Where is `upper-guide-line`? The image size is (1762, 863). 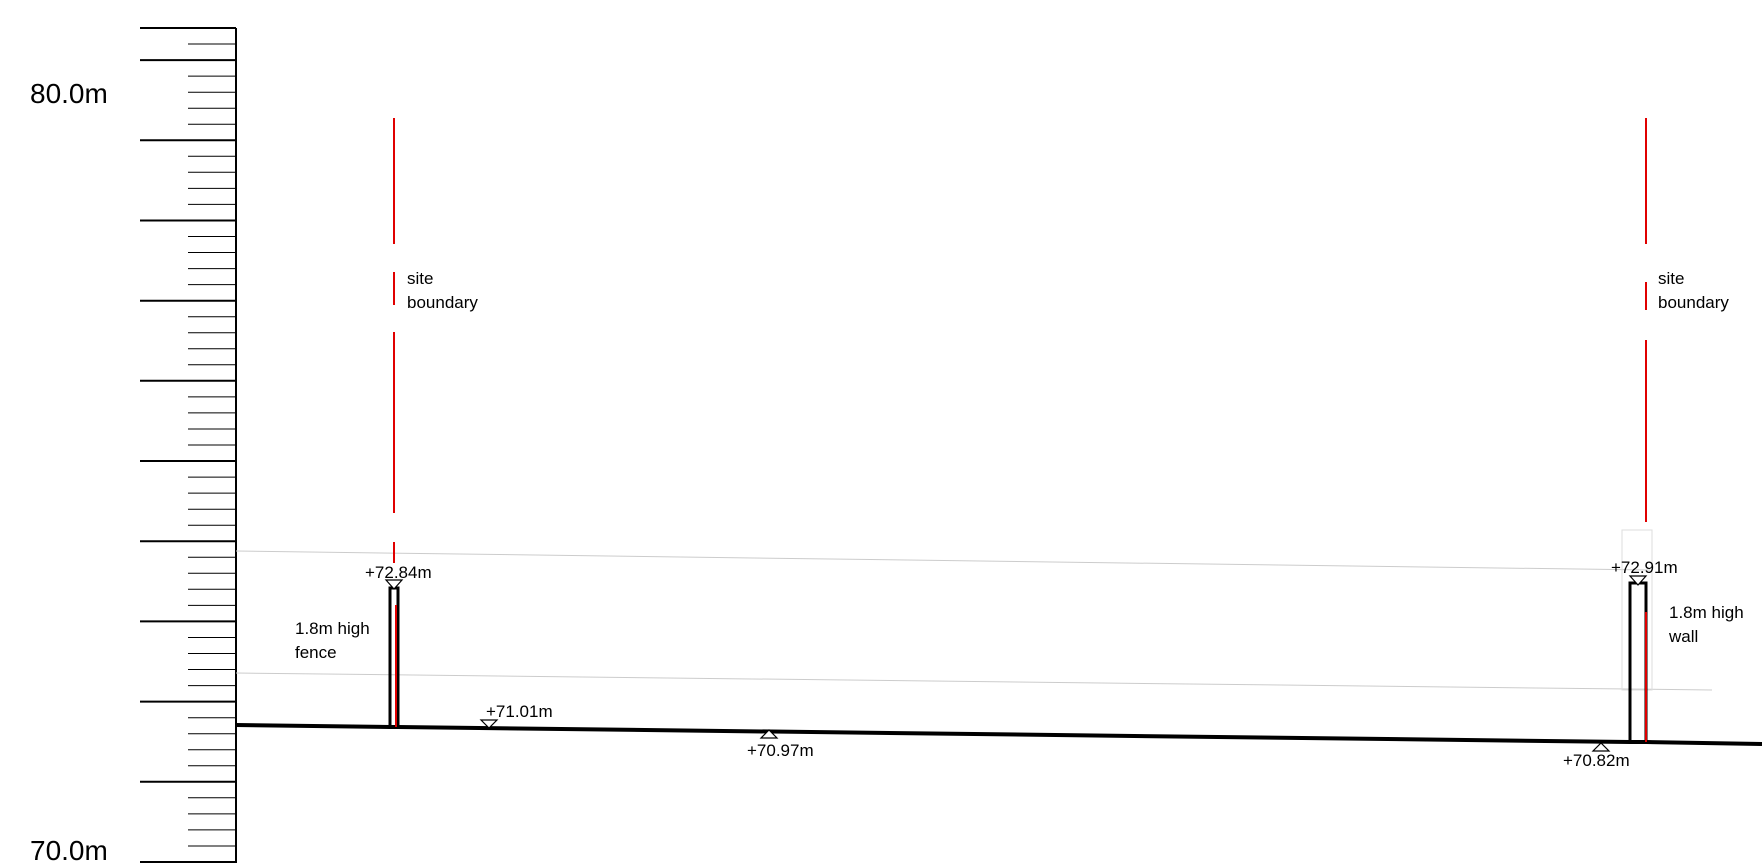
upper-guide-line is located at coordinates (943, 560).